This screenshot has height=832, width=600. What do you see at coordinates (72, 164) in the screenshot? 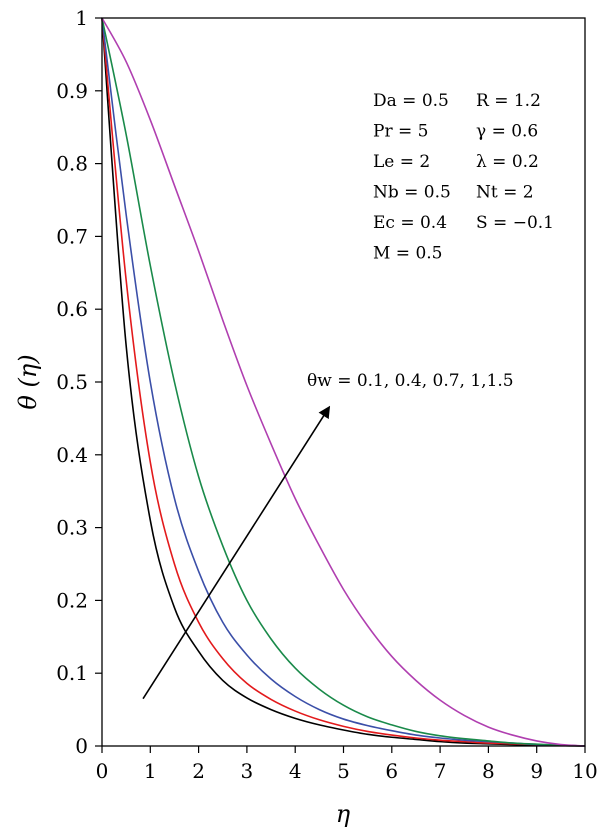
I see `y-tick-label: 0.8` at bounding box center [72, 164].